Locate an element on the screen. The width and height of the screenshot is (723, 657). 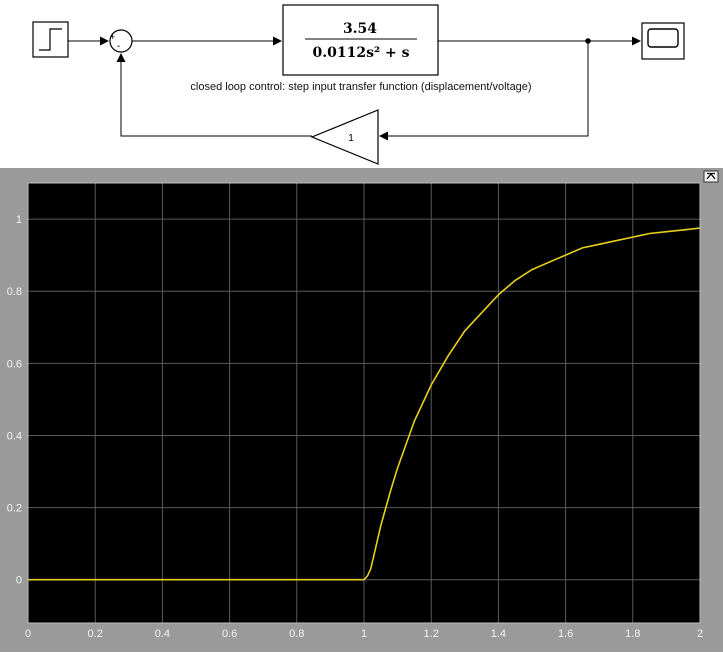
transfer-function-block: 3.54 0.0112s² + s is located at coordinates (360, 40).